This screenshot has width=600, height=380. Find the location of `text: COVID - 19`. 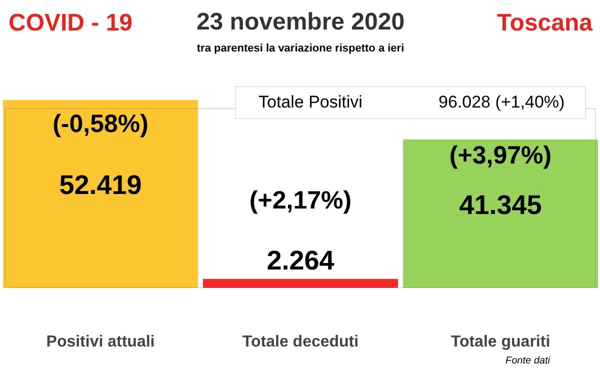

text: COVID - 19 is located at coordinates (70, 23).